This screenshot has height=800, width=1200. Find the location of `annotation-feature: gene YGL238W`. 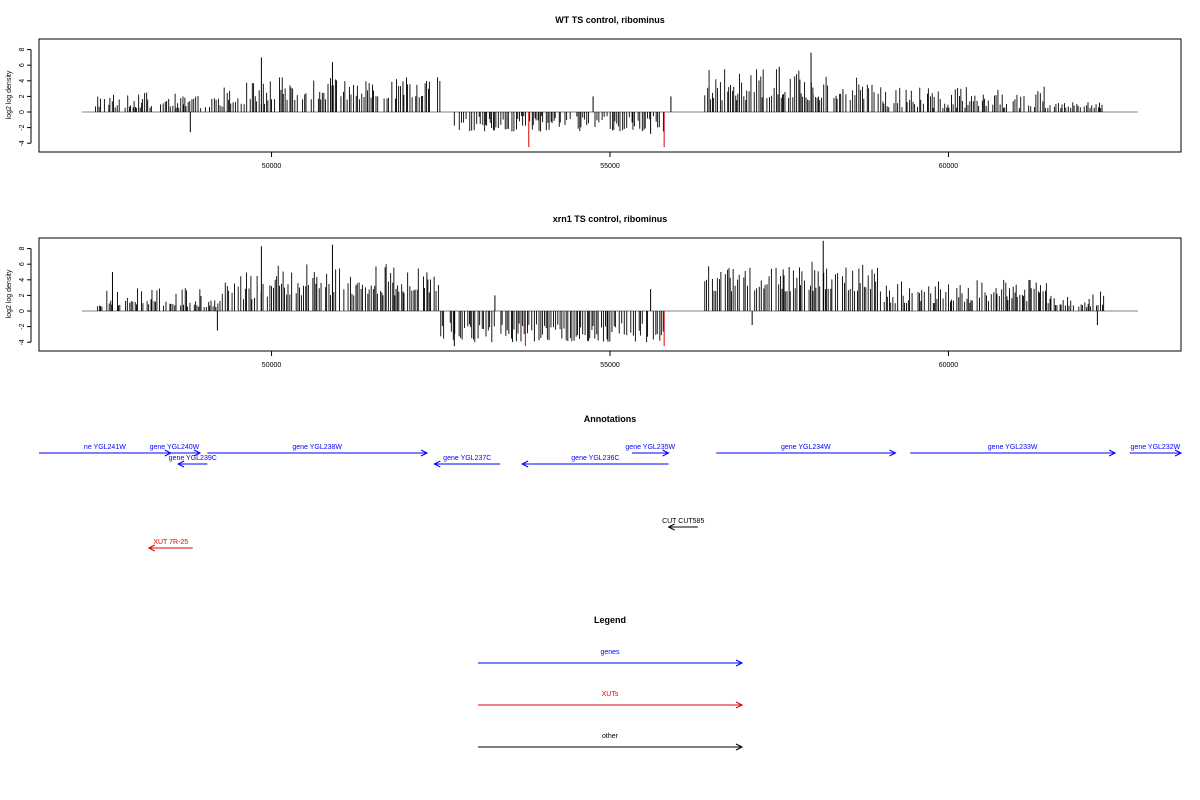

annotation-feature: gene YGL238W is located at coordinates (318, 450).